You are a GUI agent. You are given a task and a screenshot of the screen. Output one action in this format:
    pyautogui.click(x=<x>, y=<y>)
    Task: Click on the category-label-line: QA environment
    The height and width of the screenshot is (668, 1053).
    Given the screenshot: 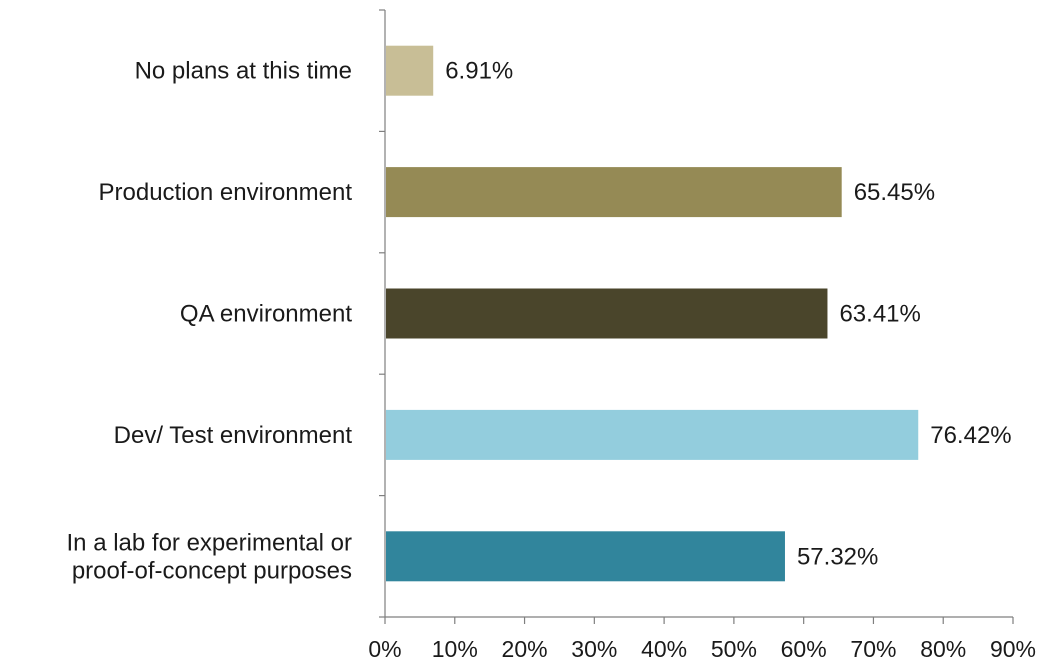 What is the action you would take?
    pyautogui.click(x=266, y=314)
    